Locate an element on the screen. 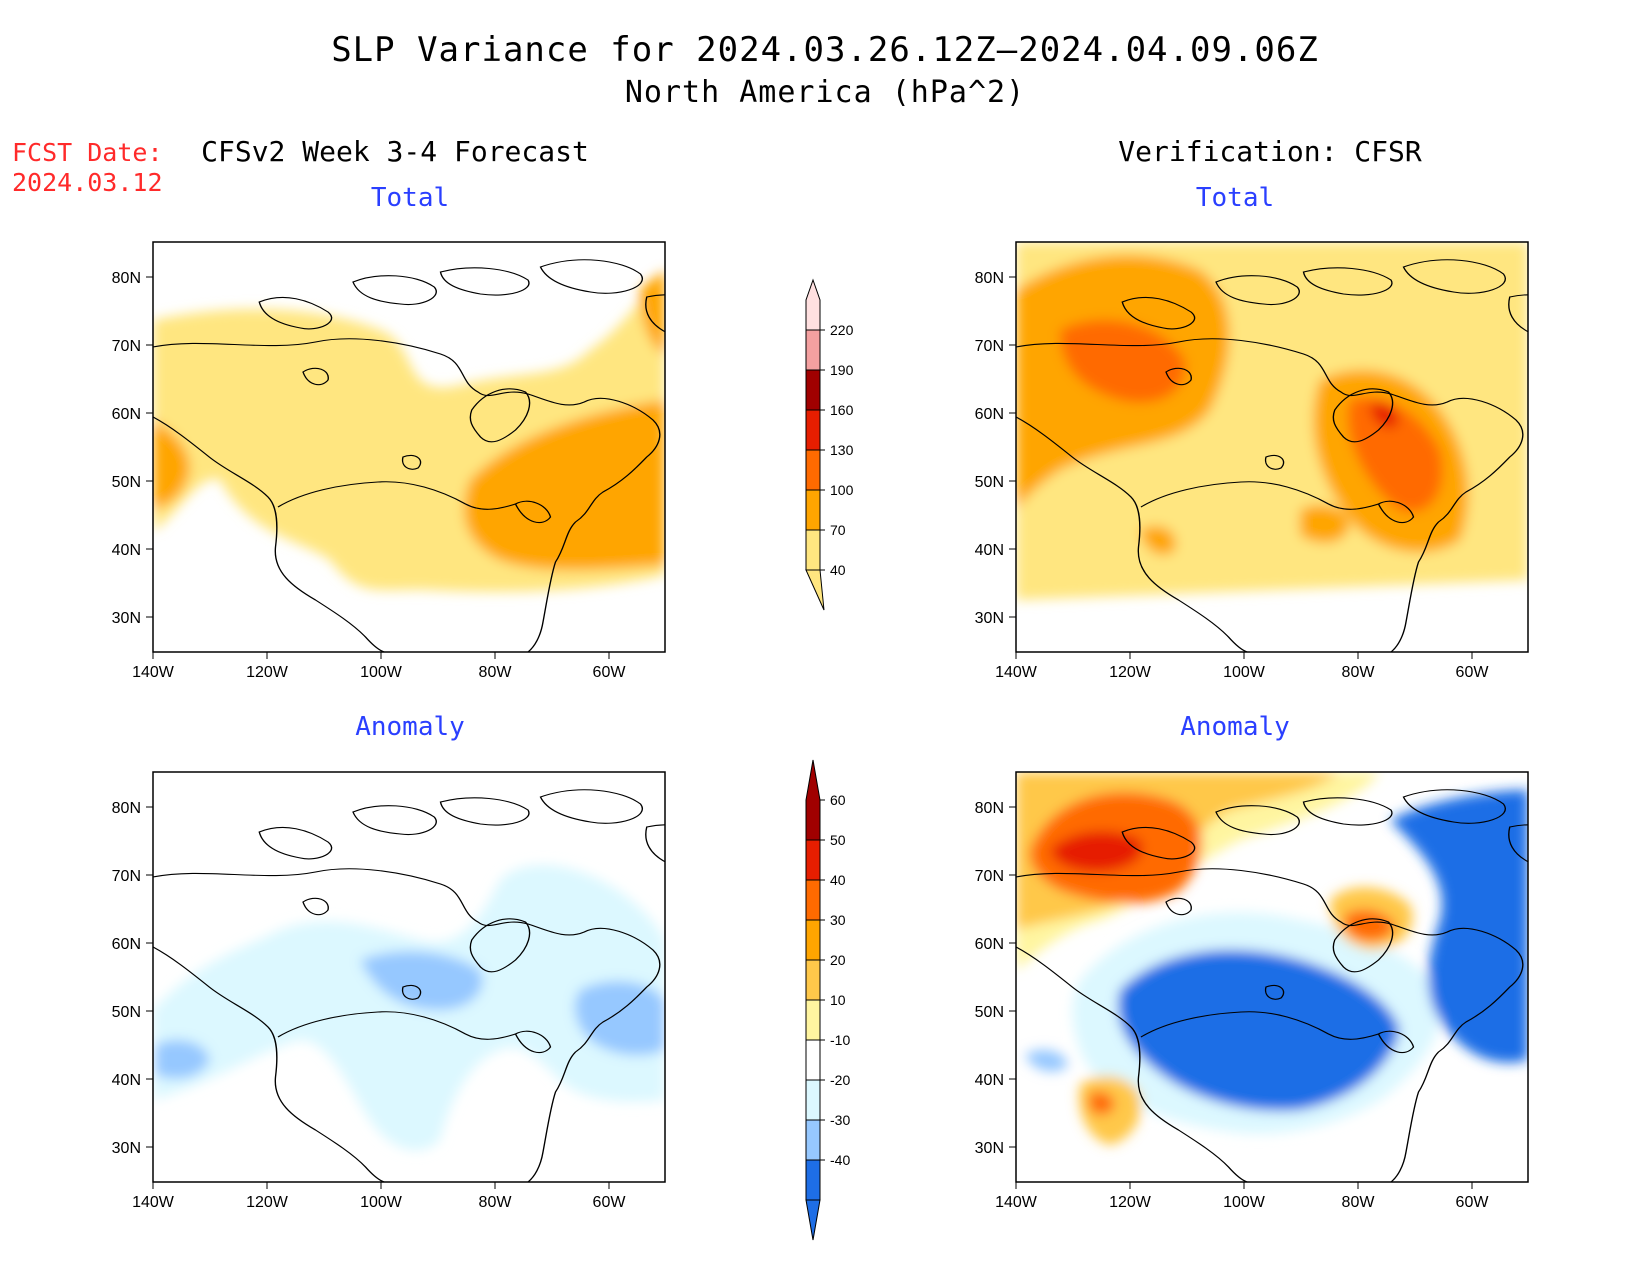 This screenshot has height=1275, width=1650. colorbar-total-label: 130 is located at coordinates (842, 450).